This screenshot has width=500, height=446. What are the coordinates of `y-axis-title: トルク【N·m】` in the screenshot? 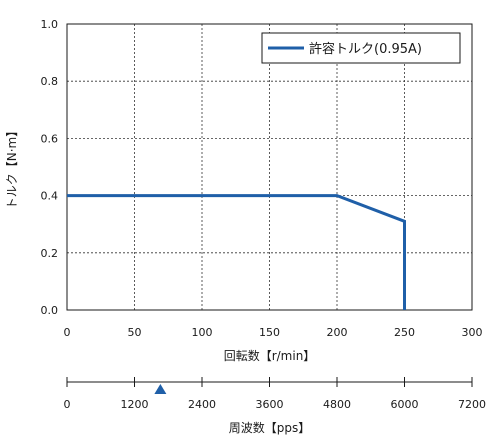 It's located at (12, 167).